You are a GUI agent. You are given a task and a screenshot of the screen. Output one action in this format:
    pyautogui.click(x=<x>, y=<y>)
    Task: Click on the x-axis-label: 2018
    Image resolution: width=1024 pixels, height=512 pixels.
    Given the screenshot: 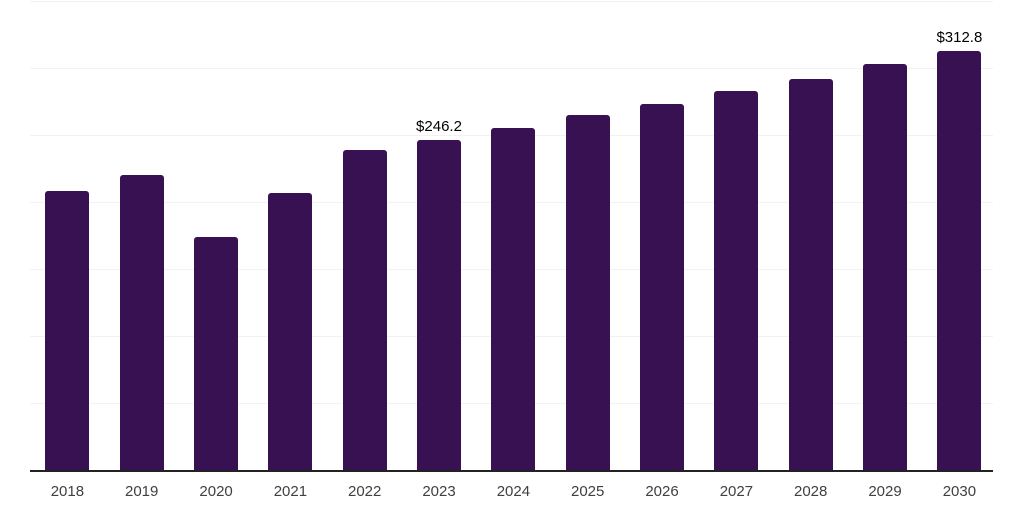 What is the action you would take?
    pyautogui.click(x=67, y=491)
    